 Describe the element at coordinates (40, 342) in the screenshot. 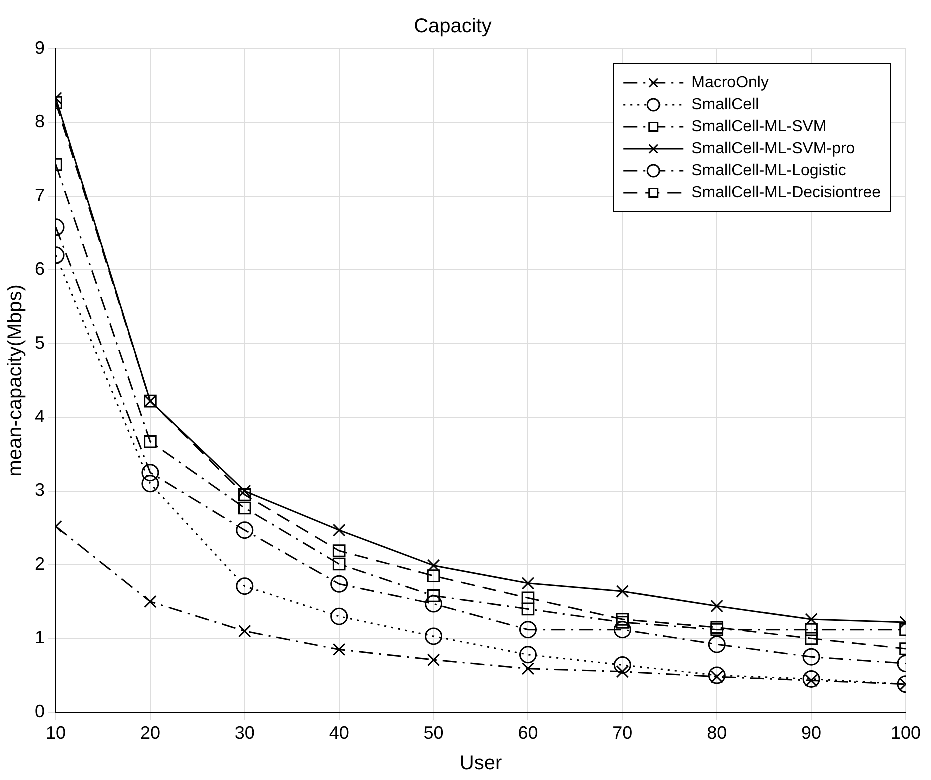

I see `y-tick-label: 5` at that location.